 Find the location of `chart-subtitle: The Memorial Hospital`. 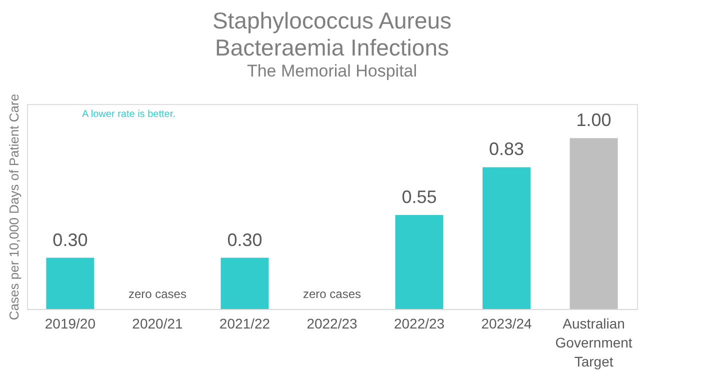

chart-subtitle: The Memorial Hospital is located at coordinates (332, 70).